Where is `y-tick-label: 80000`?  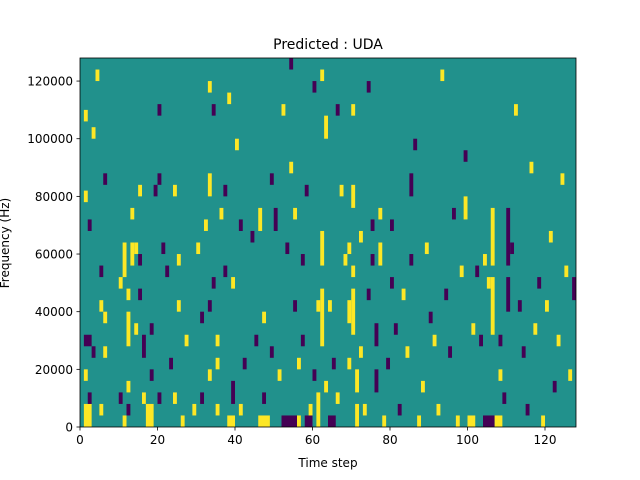 y-tick-label: 80000 is located at coordinates (54, 197).